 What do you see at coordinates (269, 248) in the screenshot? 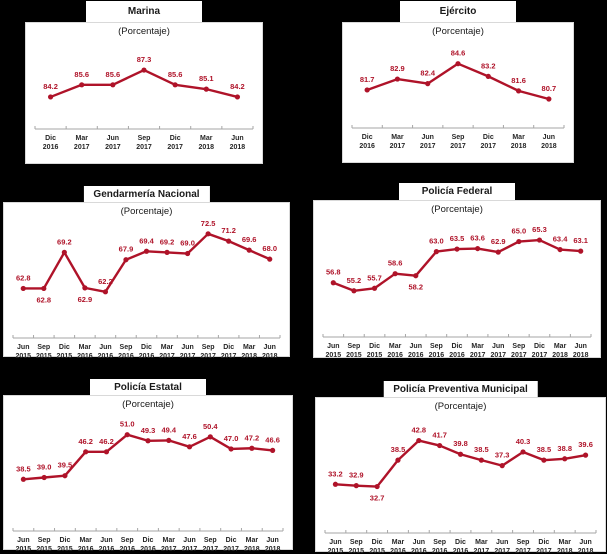
I see `data-point-label: 68.0` at bounding box center [269, 248].